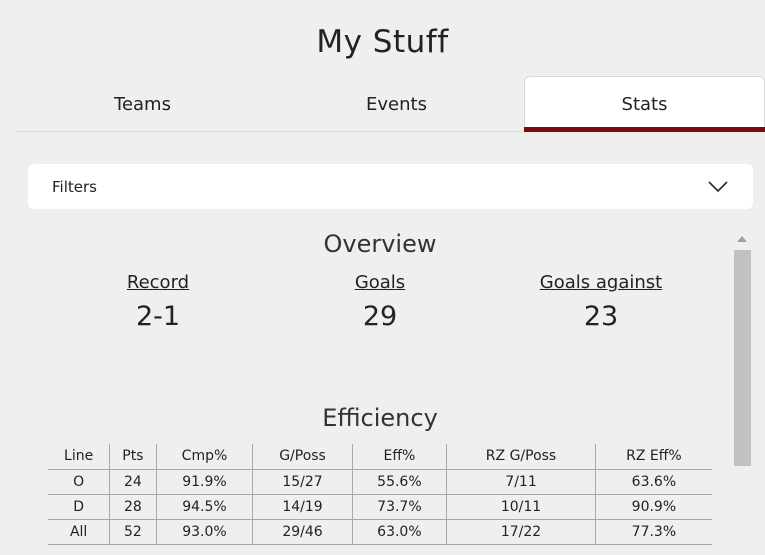 The image size is (765, 555). I want to click on table-row: D 28 94.5% 14/19 73.7% 10/11 90.9%, so click(380, 507).